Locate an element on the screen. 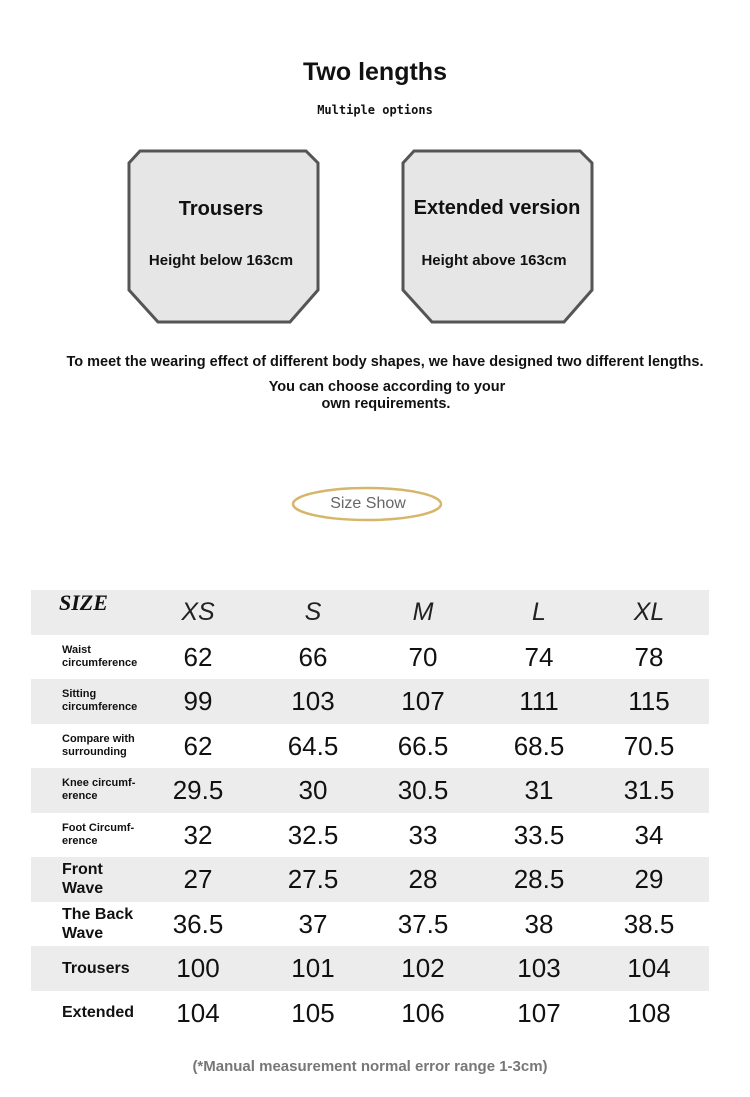 The height and width of the screenshot is (1097, 750). card-note: Height below 163cm is located at coordinates (221, 260).